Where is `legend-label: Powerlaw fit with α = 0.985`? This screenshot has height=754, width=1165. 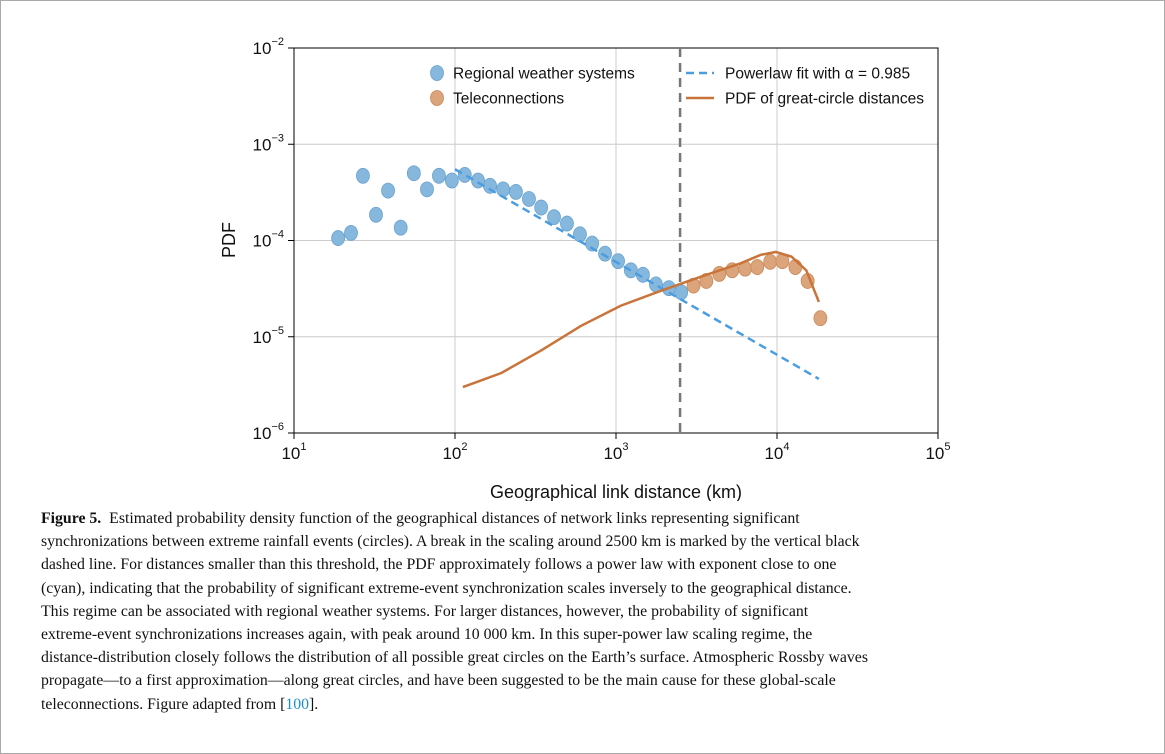
legend-label: Powerlaw fit with α = 0.985 is located at coordinates (817, 74).